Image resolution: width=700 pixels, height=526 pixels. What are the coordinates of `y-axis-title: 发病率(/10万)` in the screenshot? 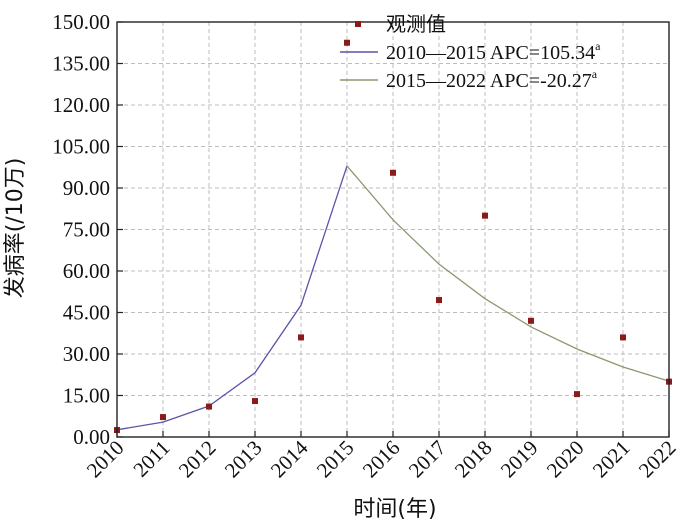 It's located at (15, 228).